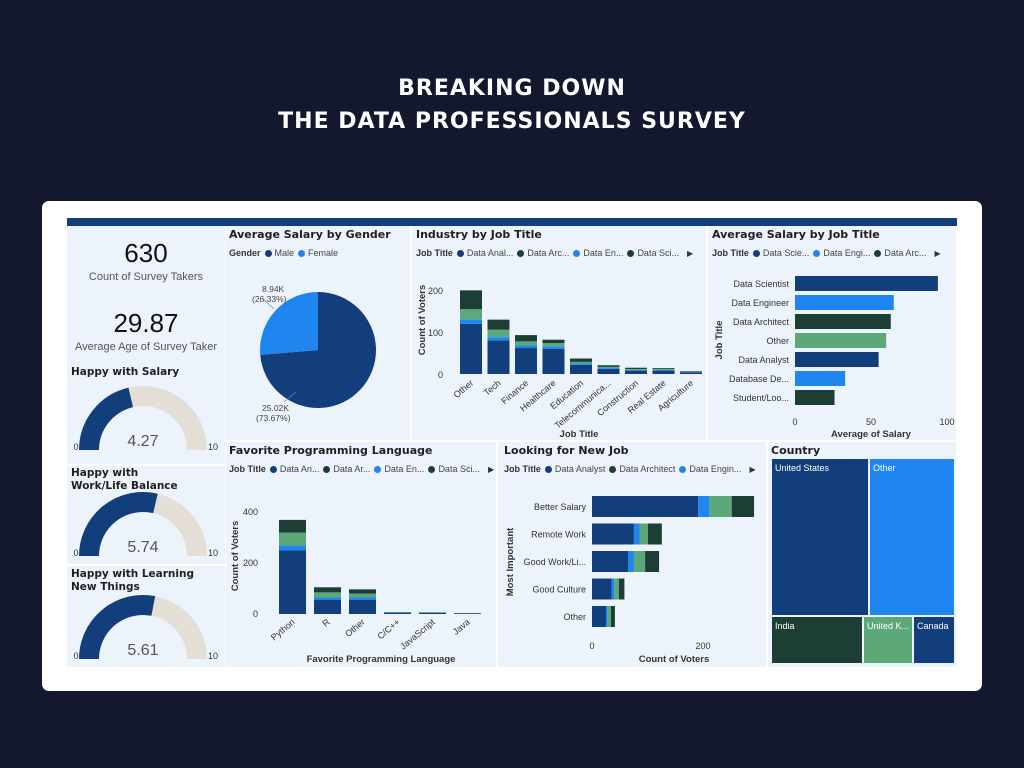 The width and height of the screenshot is (1024, 768). What do you see at coordinates (318, 253) in the screenshot?
I see `legend-item-female: Female` at bounding box center [318, 253].